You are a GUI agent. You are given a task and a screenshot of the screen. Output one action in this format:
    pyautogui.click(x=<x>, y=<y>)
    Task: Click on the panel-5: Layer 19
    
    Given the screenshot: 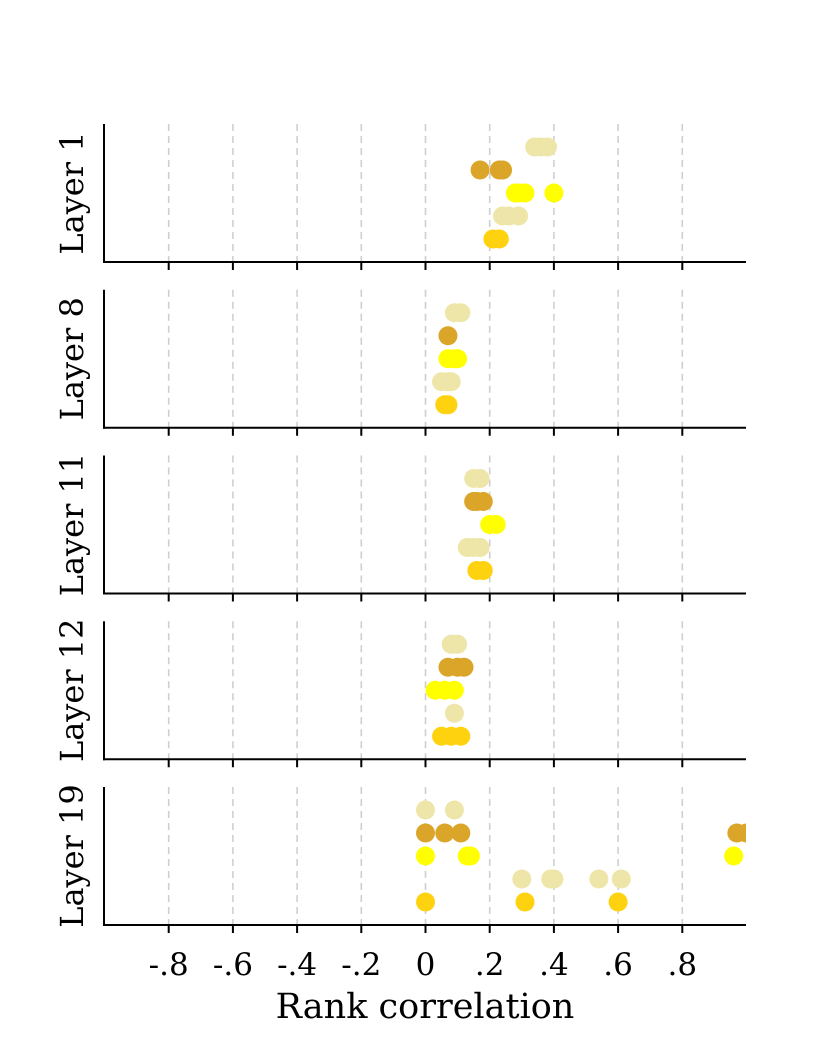 What is the action you would take?
    pyautogui.click(x=399, y=858)
    